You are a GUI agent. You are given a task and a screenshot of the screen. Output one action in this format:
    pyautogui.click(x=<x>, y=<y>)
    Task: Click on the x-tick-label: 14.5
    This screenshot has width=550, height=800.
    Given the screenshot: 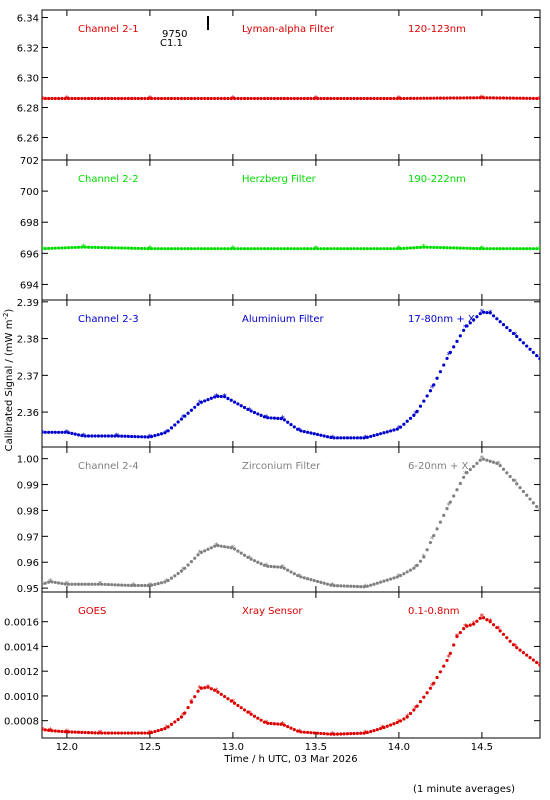 What is the action you would take?
    pyautogui.click(x=482, y=747)
    